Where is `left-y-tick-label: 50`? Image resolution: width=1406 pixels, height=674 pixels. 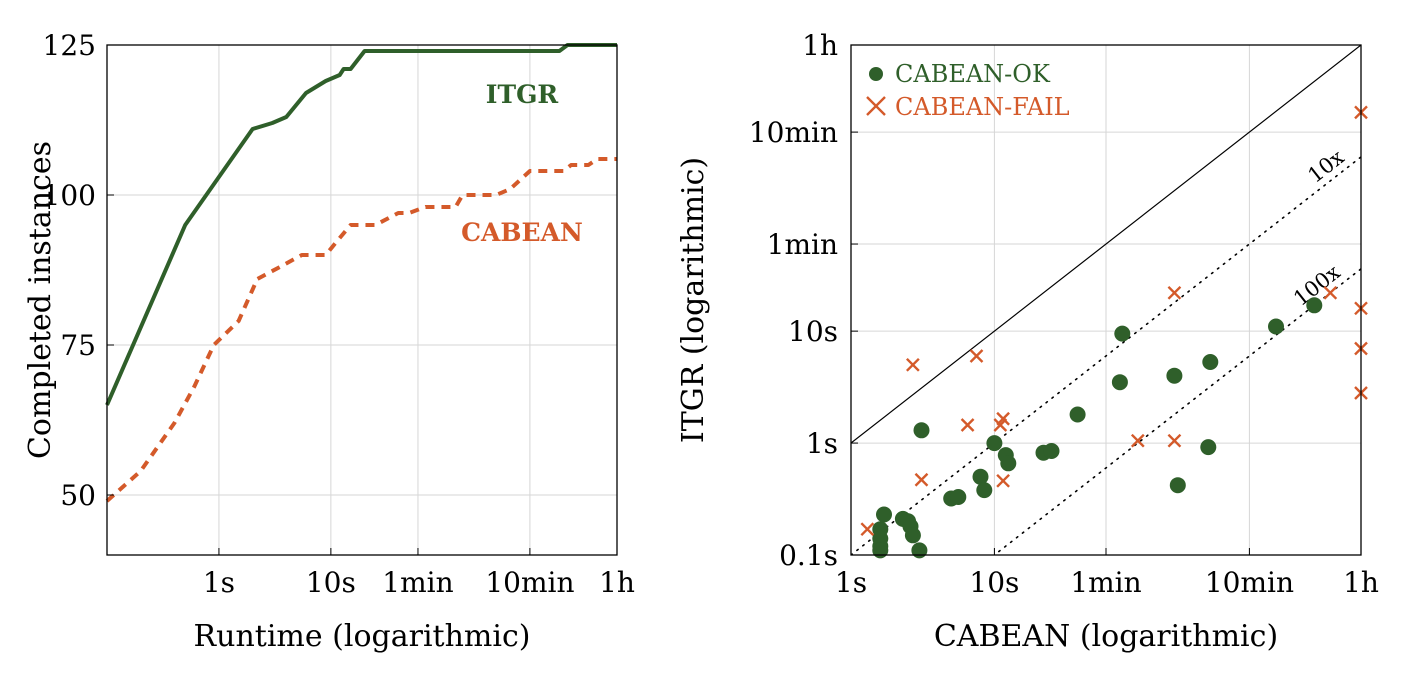
left-y-tick-label: 50 is located at coordinates (78, 495).